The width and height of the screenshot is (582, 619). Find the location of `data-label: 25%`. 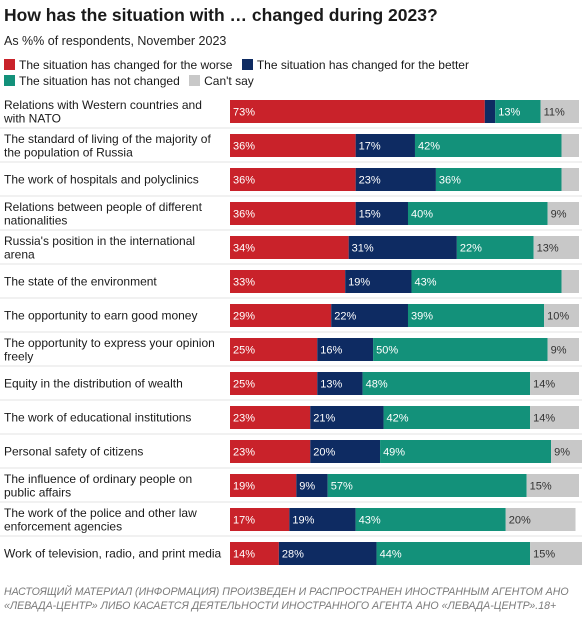

data-label: 25% is located at coordinates (244, 385).